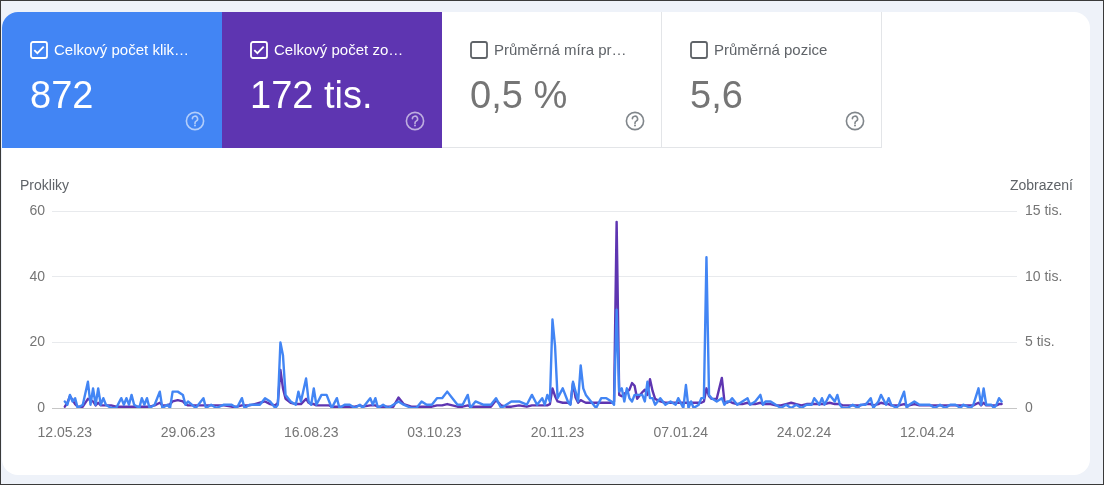 This screenshot has height=485, width=1104. Describe the element at coordinates (1044, 275) in the screenshot. I see `y2-tick-label: 10 tis.` at that location.